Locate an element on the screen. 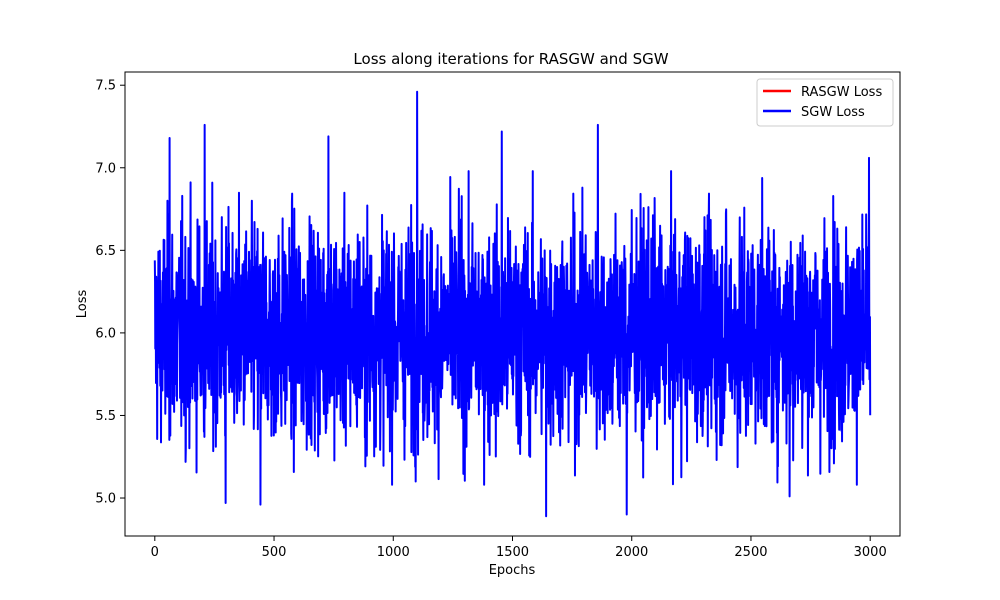 The image size is (1000, 600). y-tick-label: 5.0 is located at coordinates (105, 499).